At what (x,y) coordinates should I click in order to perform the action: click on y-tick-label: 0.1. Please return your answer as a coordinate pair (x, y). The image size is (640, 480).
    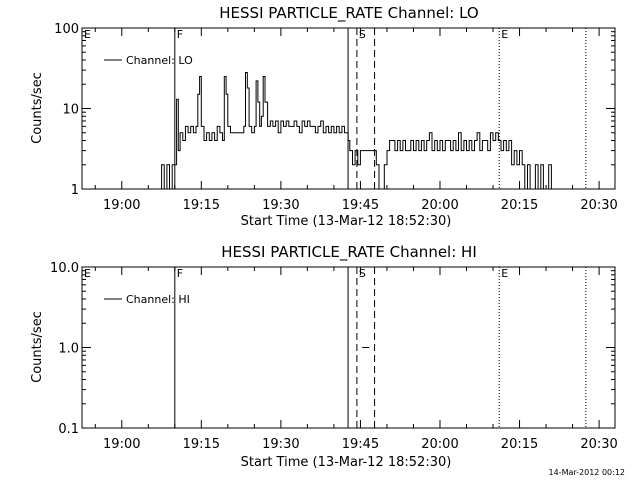
    Looking at the image, I should click on (68, 429).